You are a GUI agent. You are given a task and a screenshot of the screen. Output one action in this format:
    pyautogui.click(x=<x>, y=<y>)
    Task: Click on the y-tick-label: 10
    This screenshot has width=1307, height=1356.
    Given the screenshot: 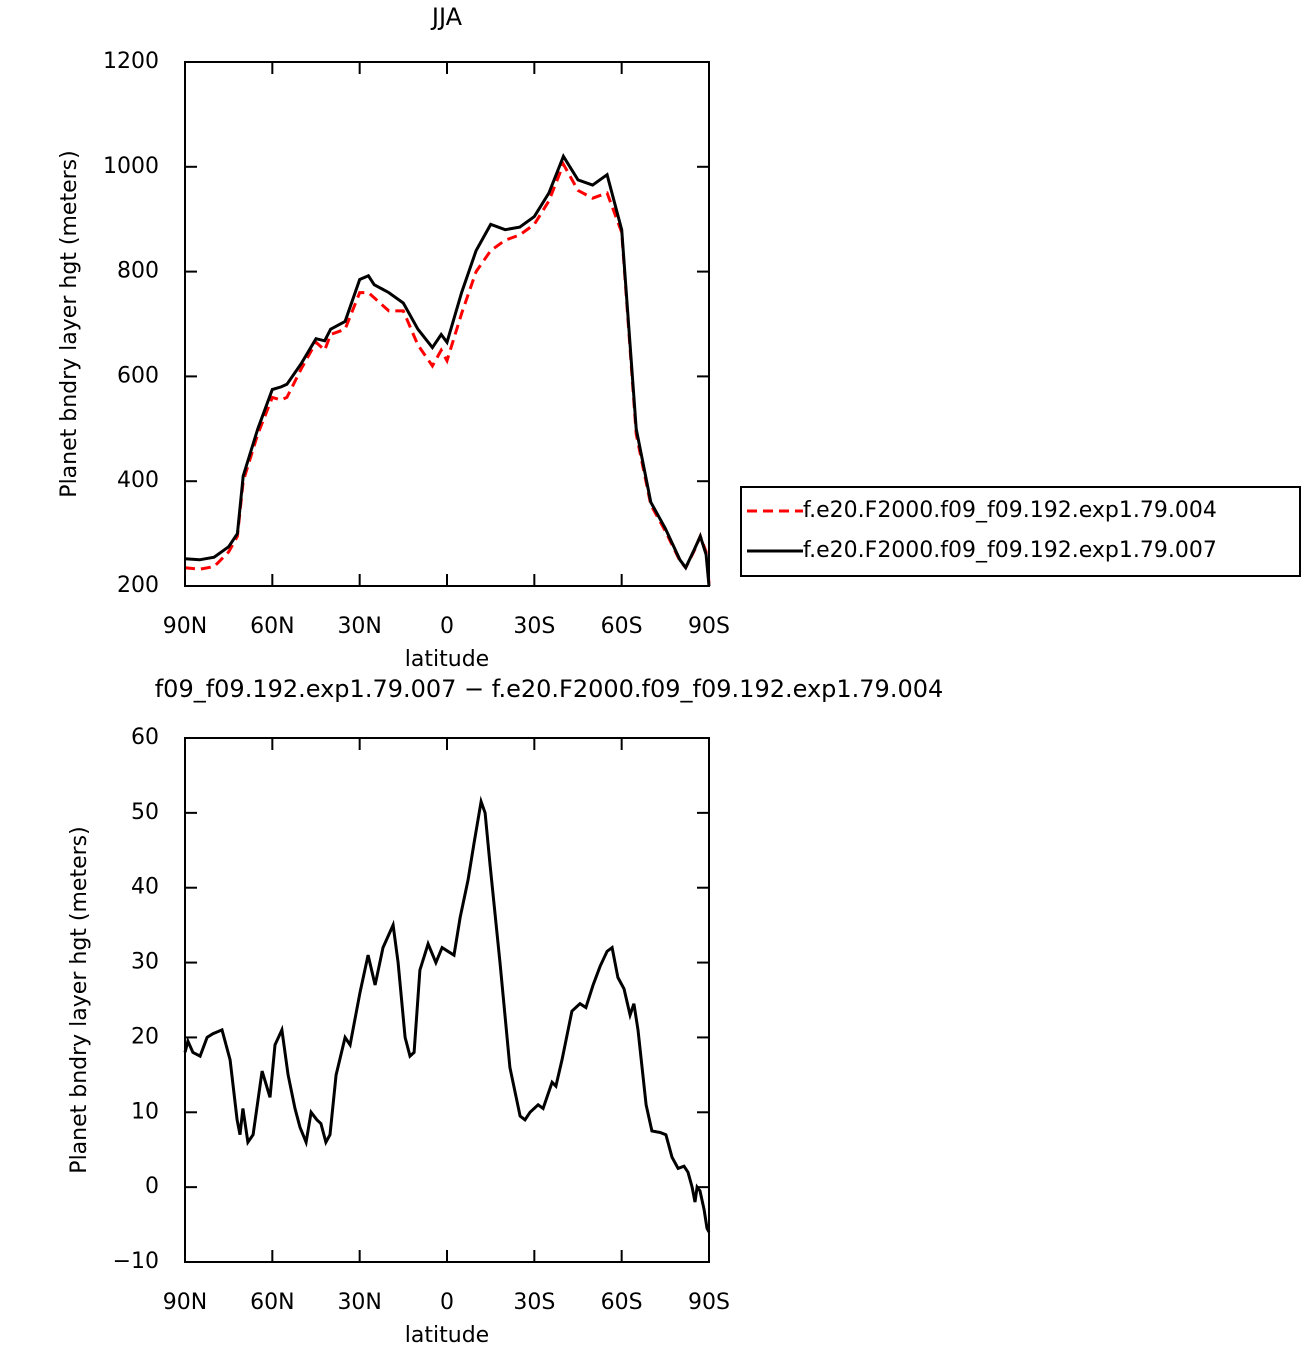 What is the action you would take?
    pyautogui.click(x=145, y=1111)
    